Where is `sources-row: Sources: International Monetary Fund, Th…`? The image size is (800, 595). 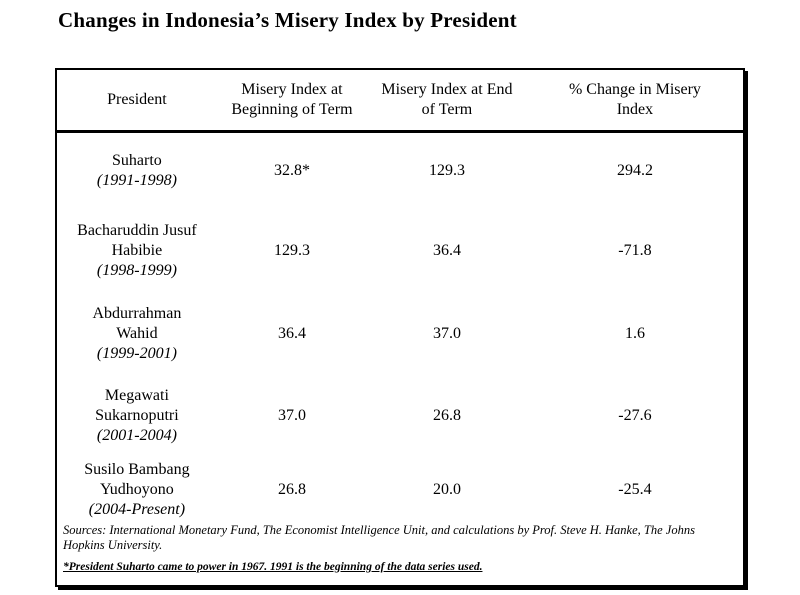
sources-row: Sources: International Monetary Fund, Th… is located at coordinates (400, 538).